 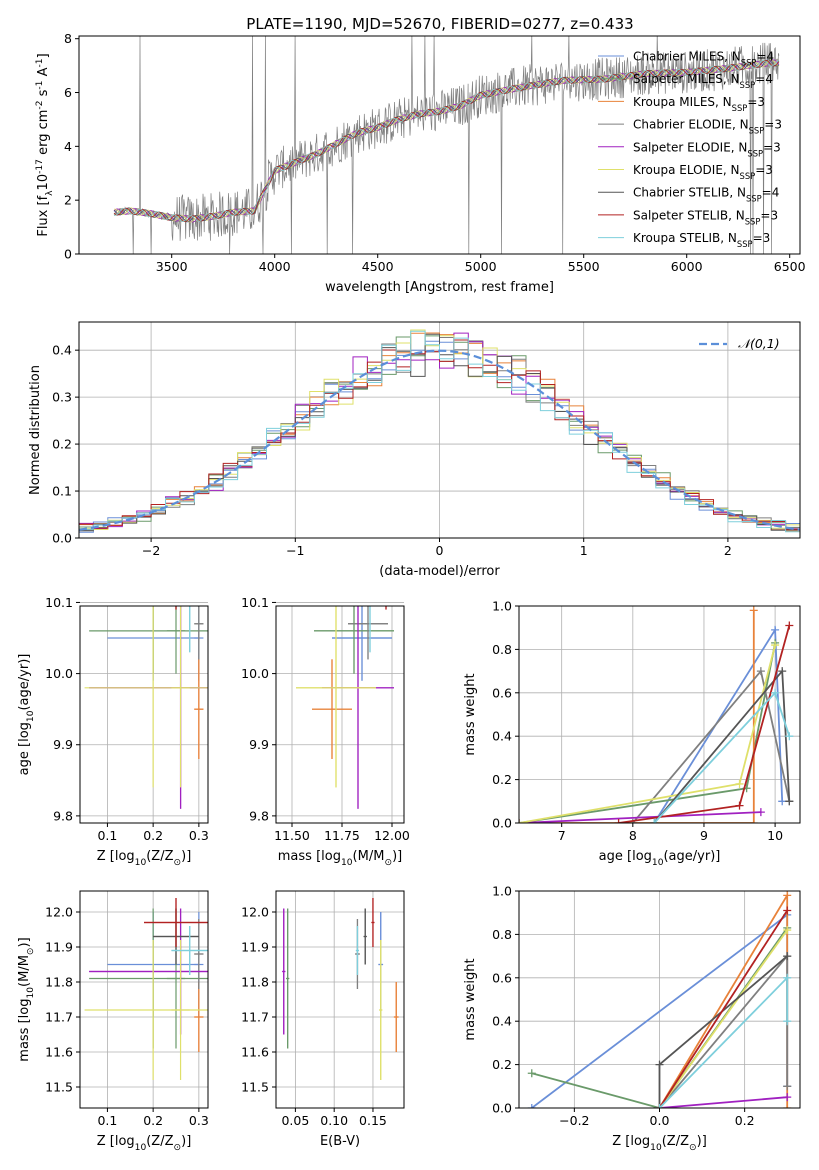 I want to click on y-axis-label: Normed distribution, so click(x=35, y=430).